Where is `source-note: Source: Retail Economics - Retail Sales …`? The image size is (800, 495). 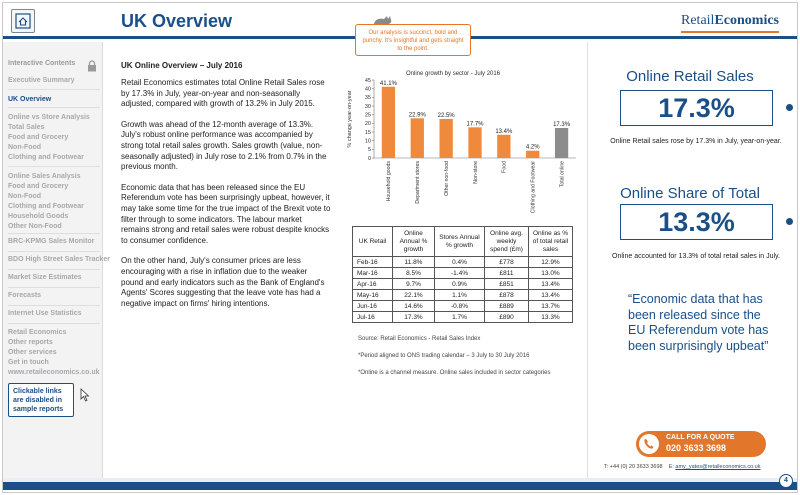 source-note: Source: Retail Economics - Retail Sales … is located at coordinates (419, 339).